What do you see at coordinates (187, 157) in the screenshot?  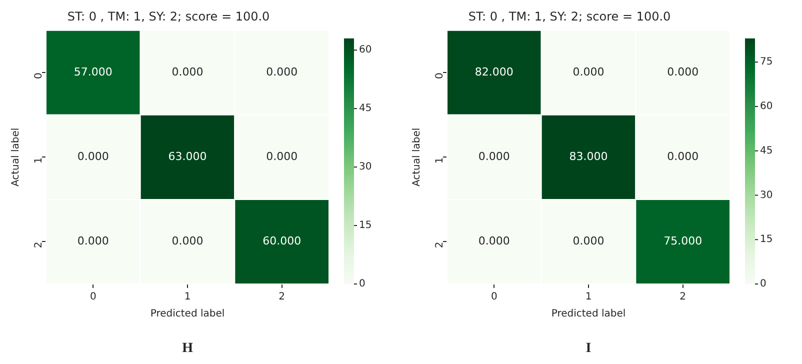 I see `data-label: 63.000` at bounding box center [187, 157].